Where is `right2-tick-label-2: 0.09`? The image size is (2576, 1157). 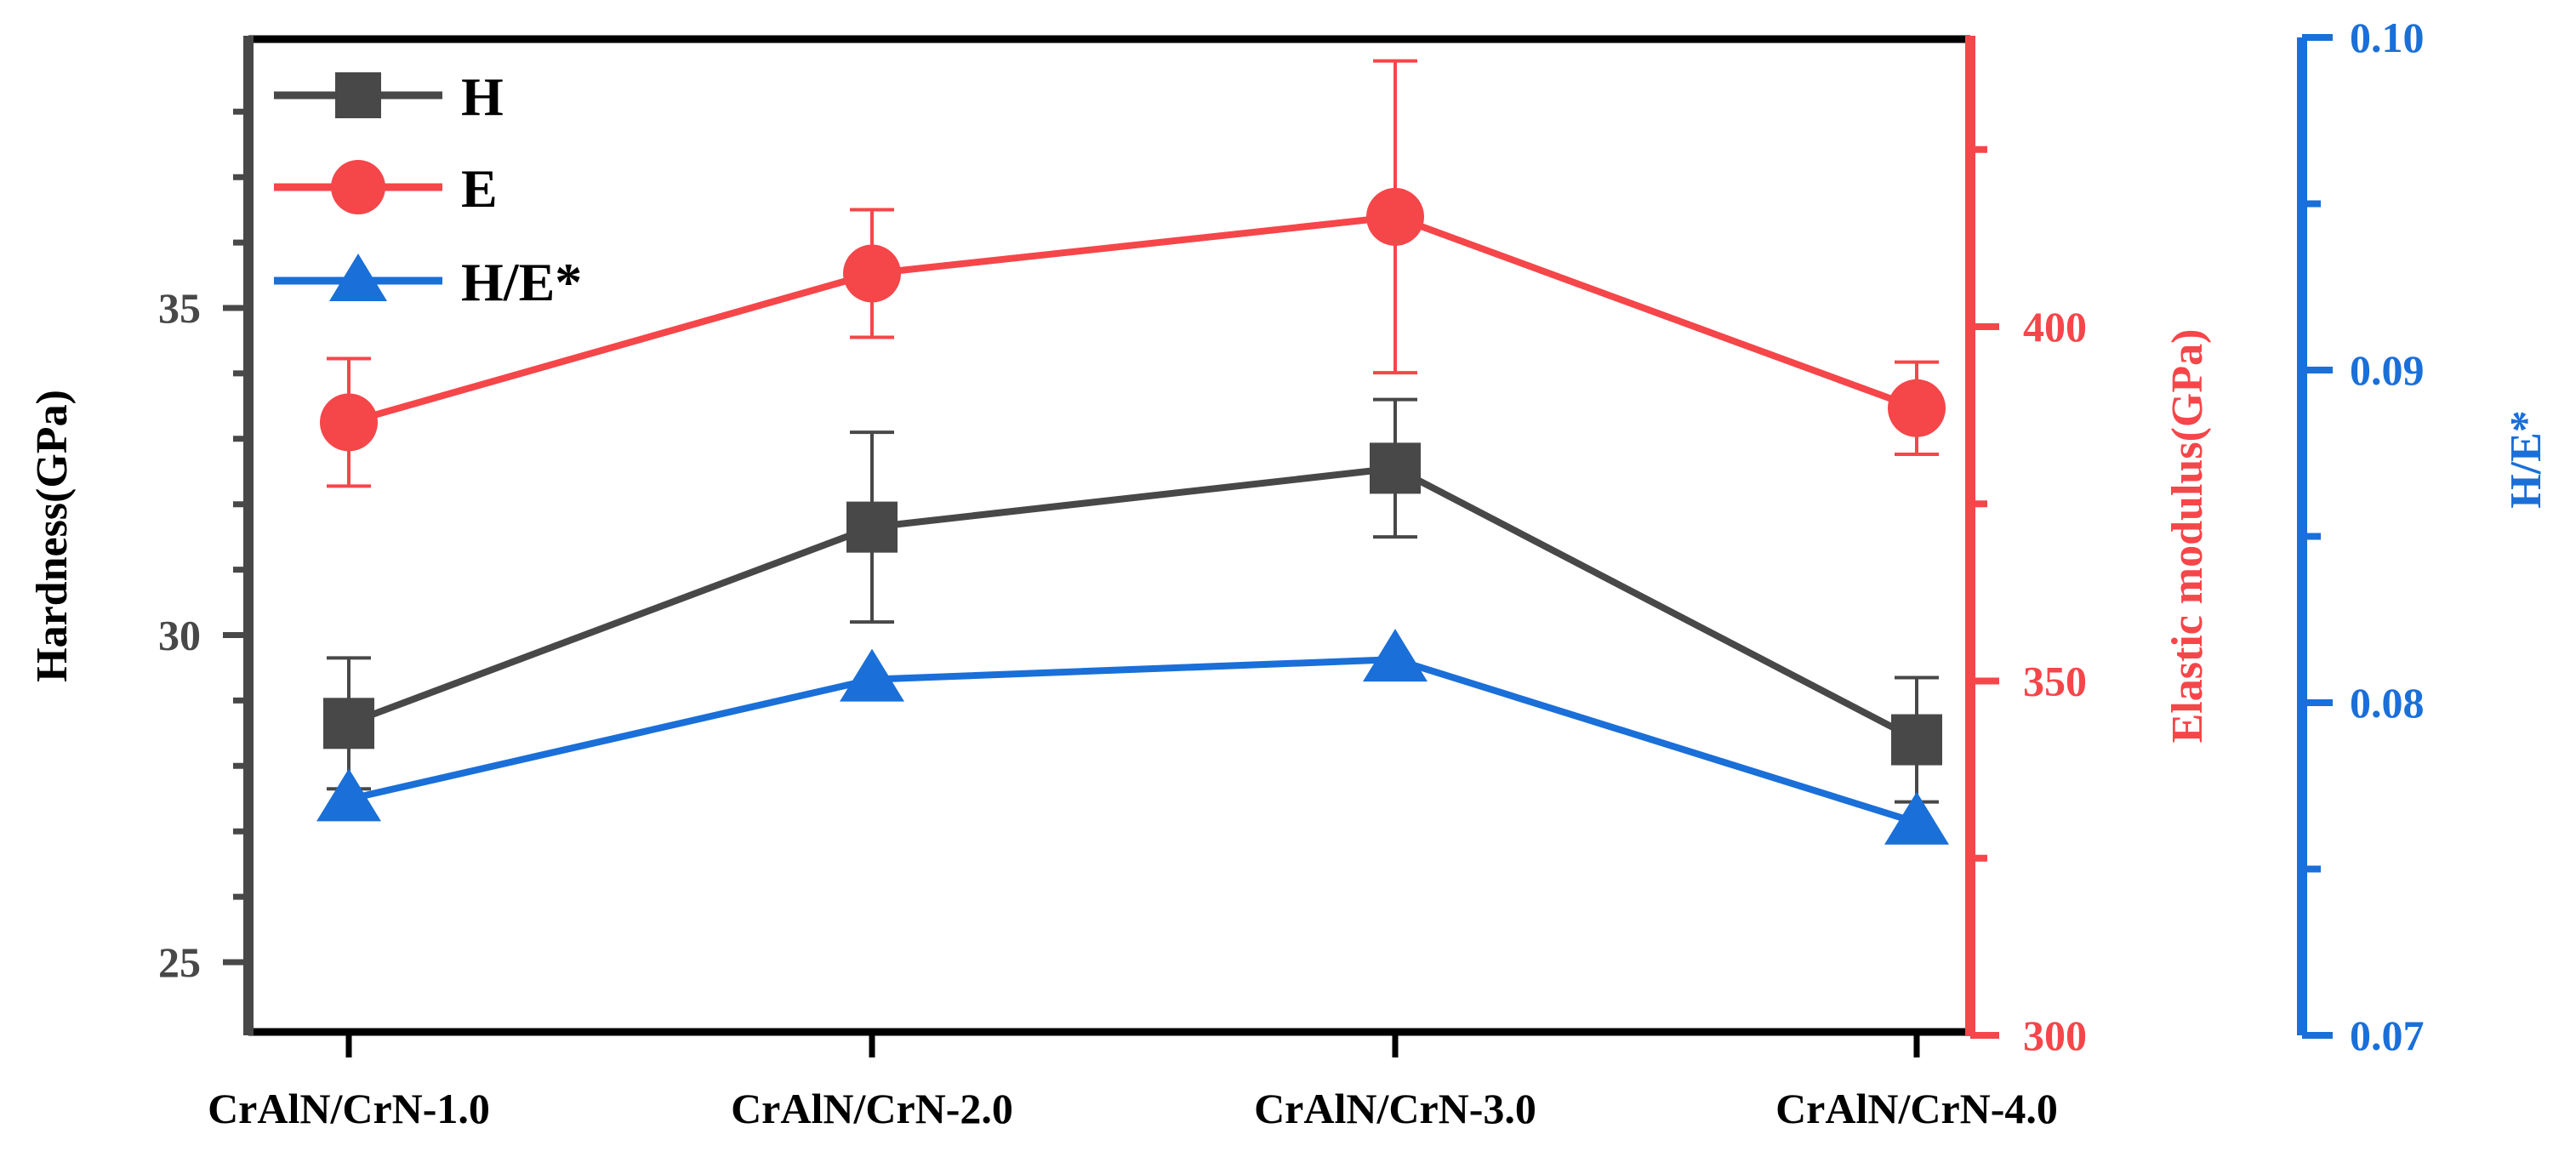
right2-tick-label-2: 0.09 is located at coordinates (2387, 370).